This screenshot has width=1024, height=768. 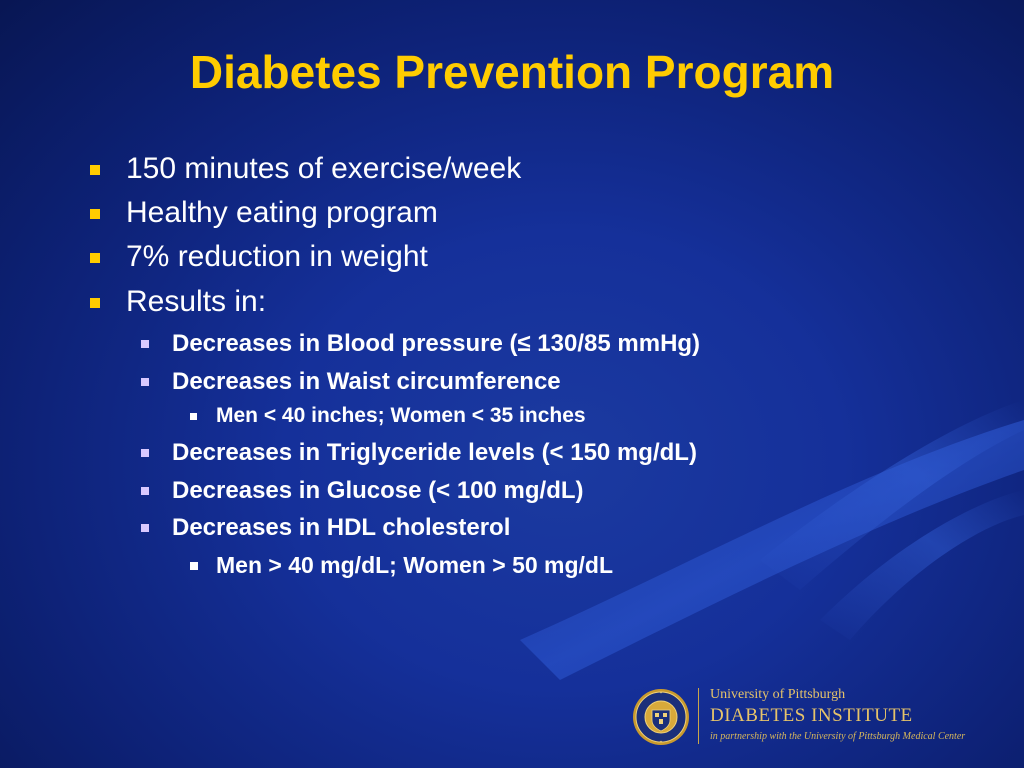 I want to click on bullet-item: 150 minutes of exercise/week, so click(x=306, y=169).